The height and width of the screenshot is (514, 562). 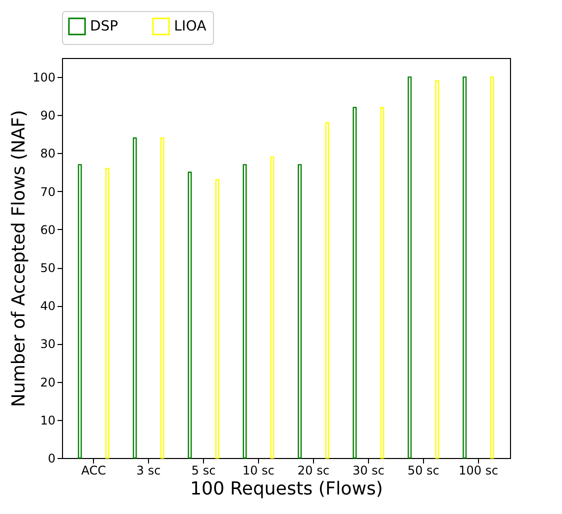 I want to click on x-tick-label: 10 sc, so click(x=258, y=471).